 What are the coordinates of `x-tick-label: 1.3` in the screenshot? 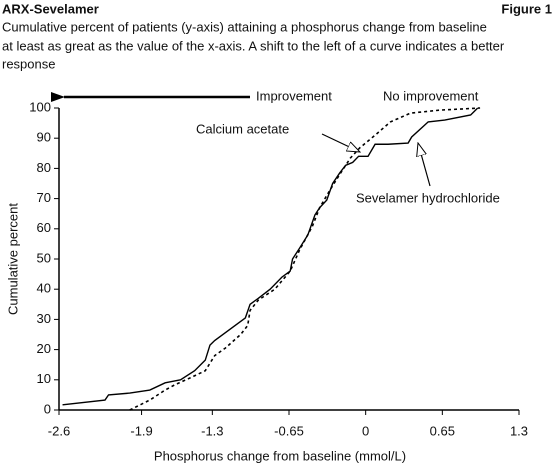 It's located at (519, 430).